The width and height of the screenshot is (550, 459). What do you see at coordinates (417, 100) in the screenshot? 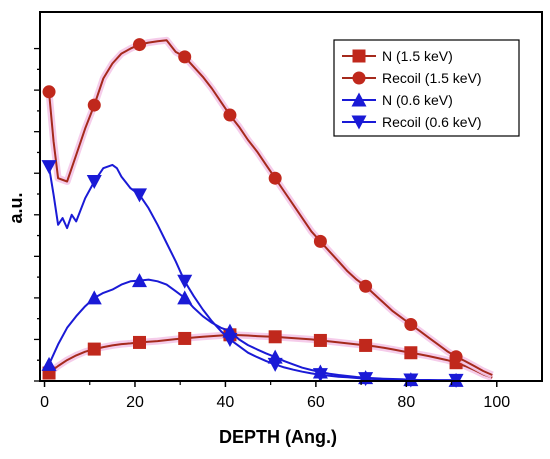
I see `legend-label: N (0.6 keV)` at bounding box center [417, 100].